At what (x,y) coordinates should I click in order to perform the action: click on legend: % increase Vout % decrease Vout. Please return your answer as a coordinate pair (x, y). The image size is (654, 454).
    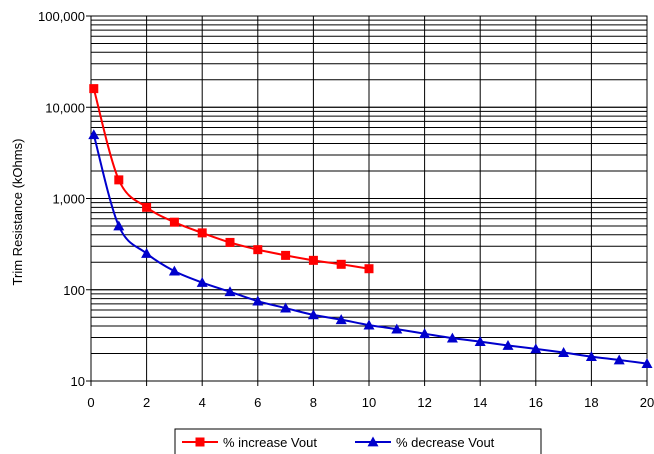
    Looking at the image, I should click on (358, 441).